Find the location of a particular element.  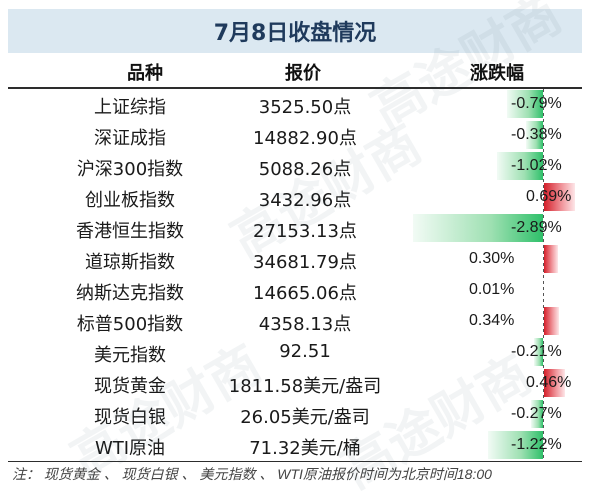

row-name: 现货黄金 is located at coordinates (130, 386).